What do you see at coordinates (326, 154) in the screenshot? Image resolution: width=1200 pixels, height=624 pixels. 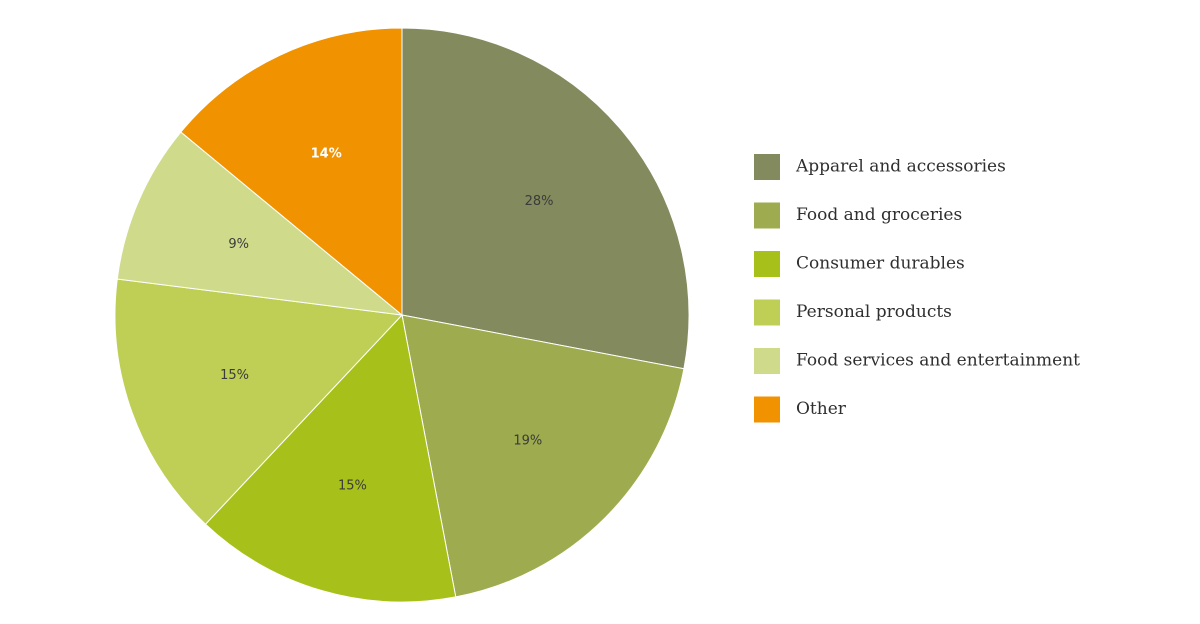 I see `data-label-other: 14%` at bounding box center [326, 154].